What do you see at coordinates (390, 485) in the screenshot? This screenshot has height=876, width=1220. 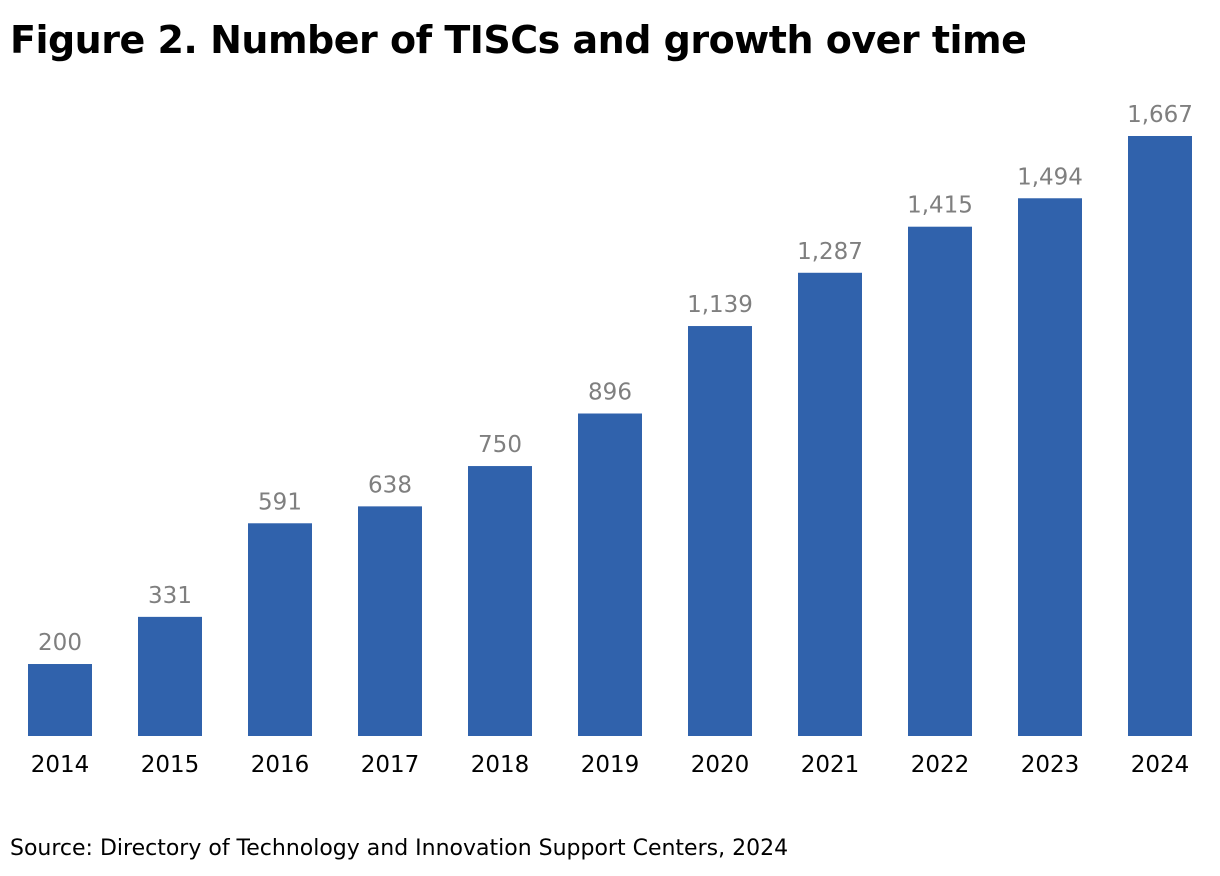 I see `value-label-2017: 638` at bounding box center [390, 485].